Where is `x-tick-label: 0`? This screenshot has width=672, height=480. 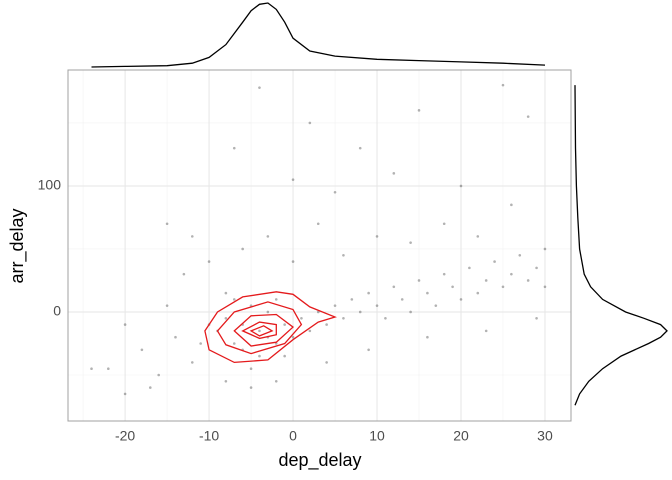 x-tick-label: 0 is located at coordinates (293, 436).